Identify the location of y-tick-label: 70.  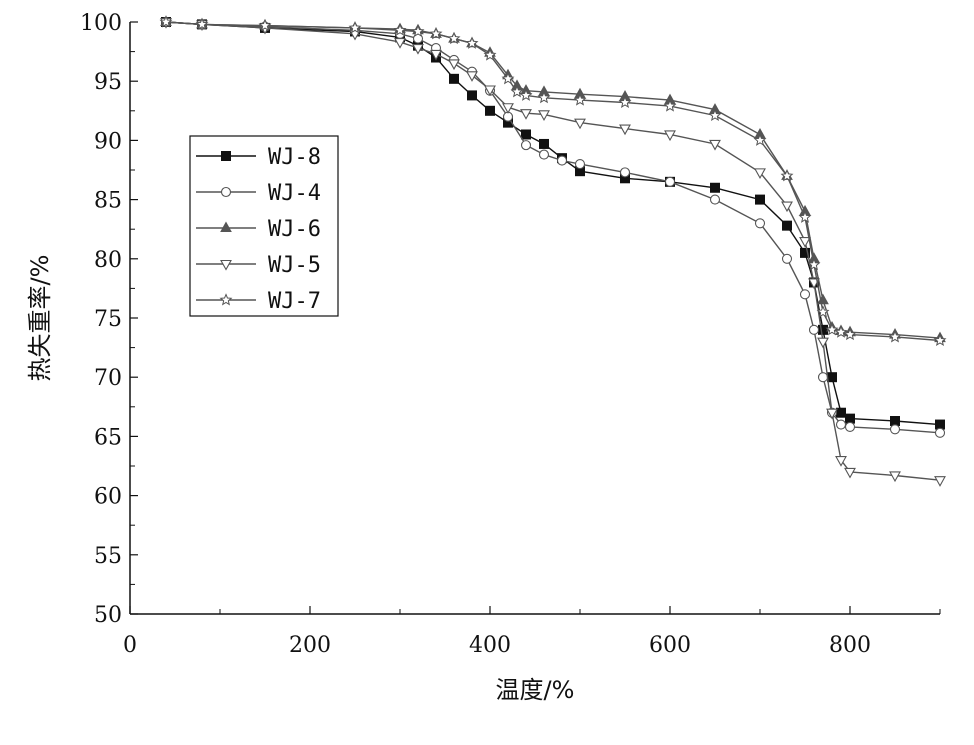
(108, 378).